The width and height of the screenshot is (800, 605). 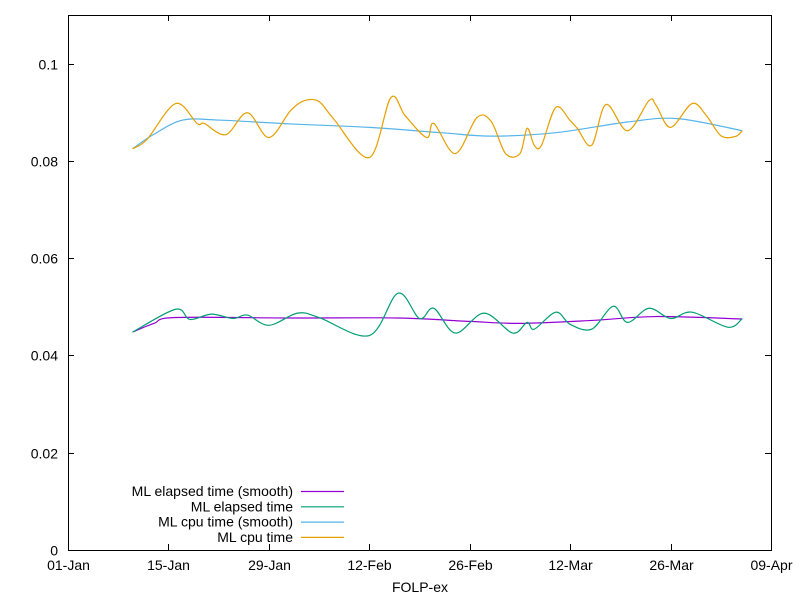 I want to click on legend-label: ML elapsed time (smooth), so click(x=212, y=491).